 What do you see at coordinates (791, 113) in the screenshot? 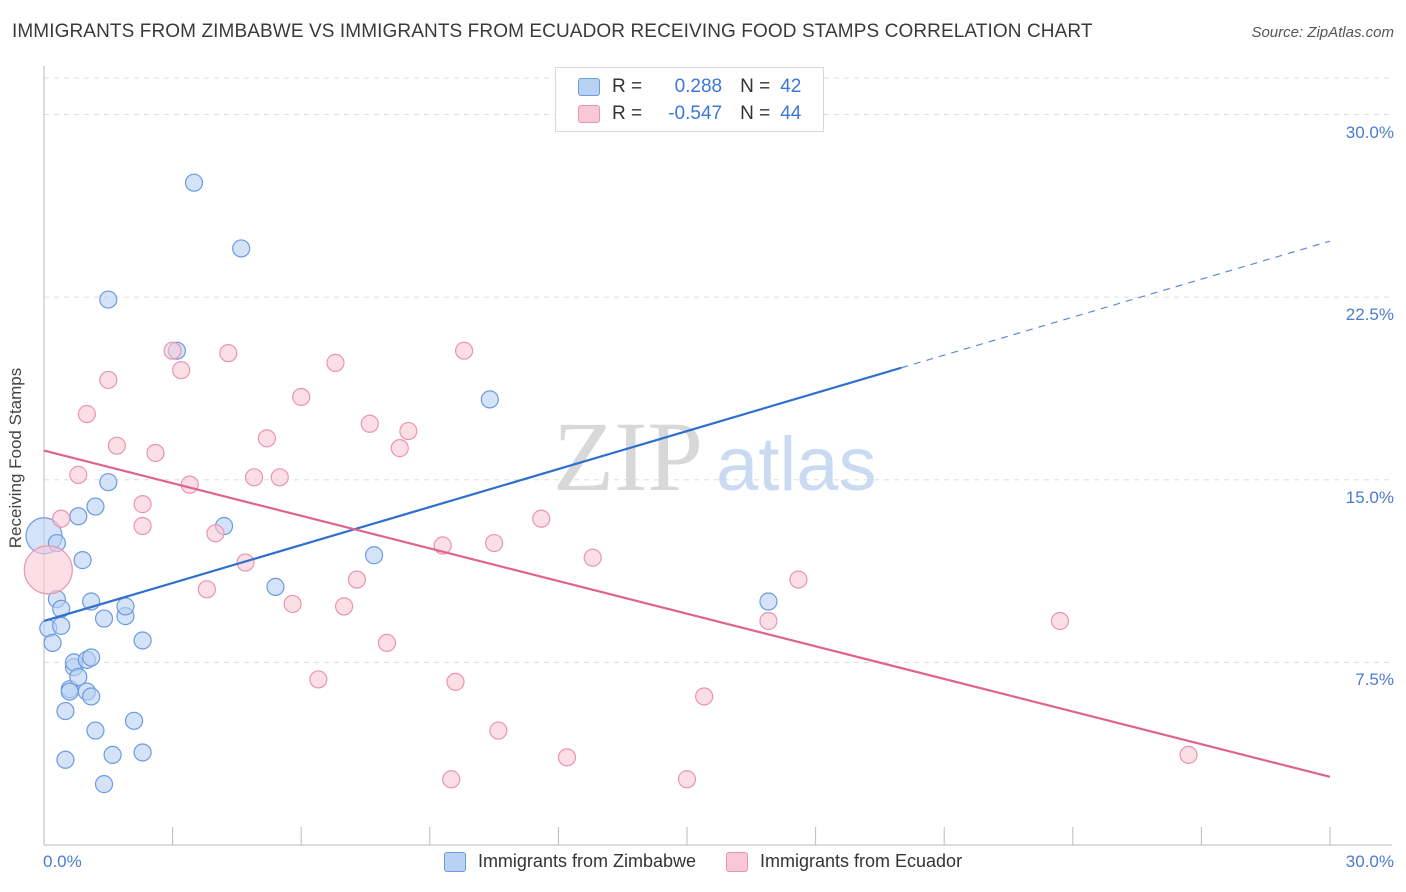
I see `legend-n-value: 44` at bounding box center [791, 113].